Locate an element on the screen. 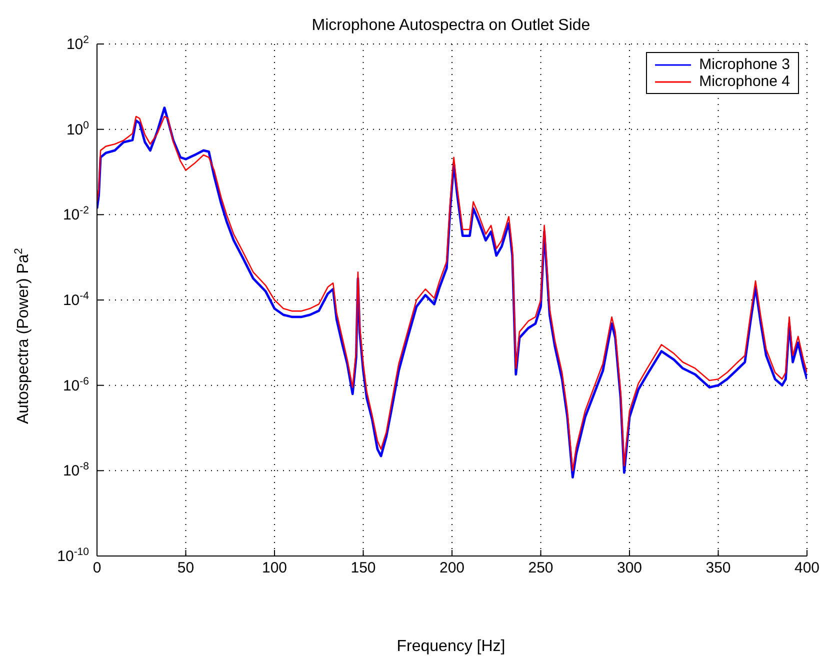 The image size is (827, 659). legend-label: Microphone 4 is located at coordinates (744, 81).